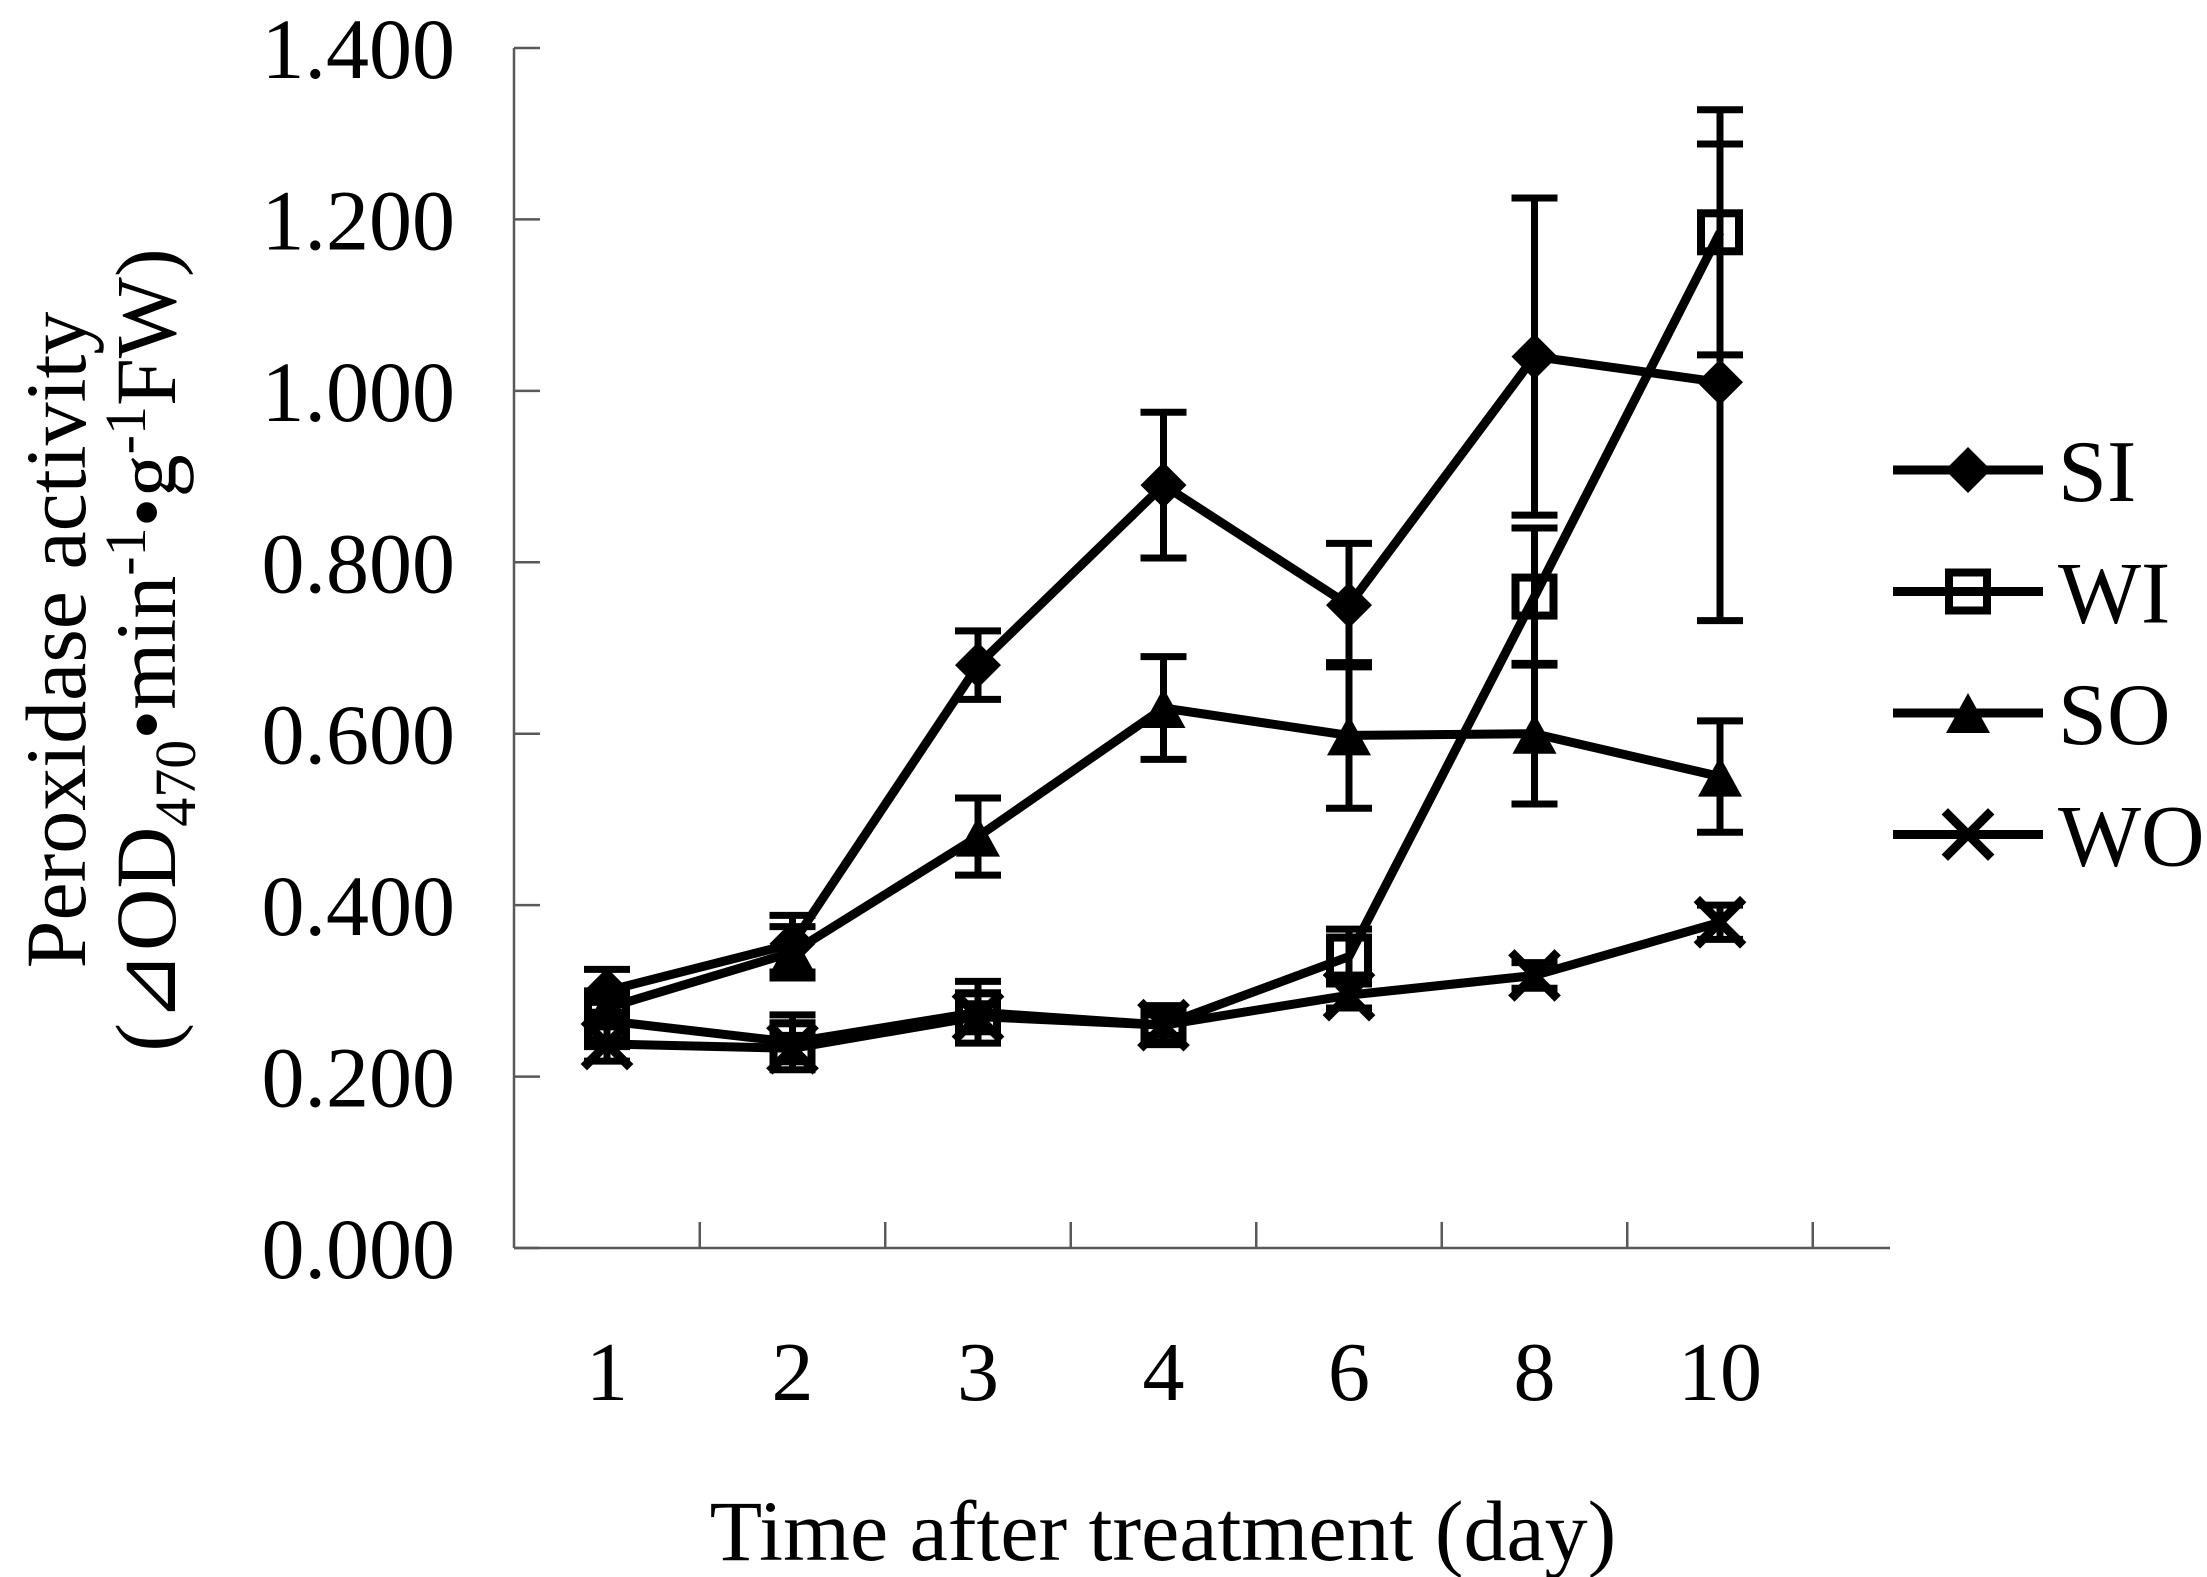  What do you see at coordinates (1968, 470) in the screenshot?
I see `marker-diamond-legend-SI` at bounding box center [1968, 470].